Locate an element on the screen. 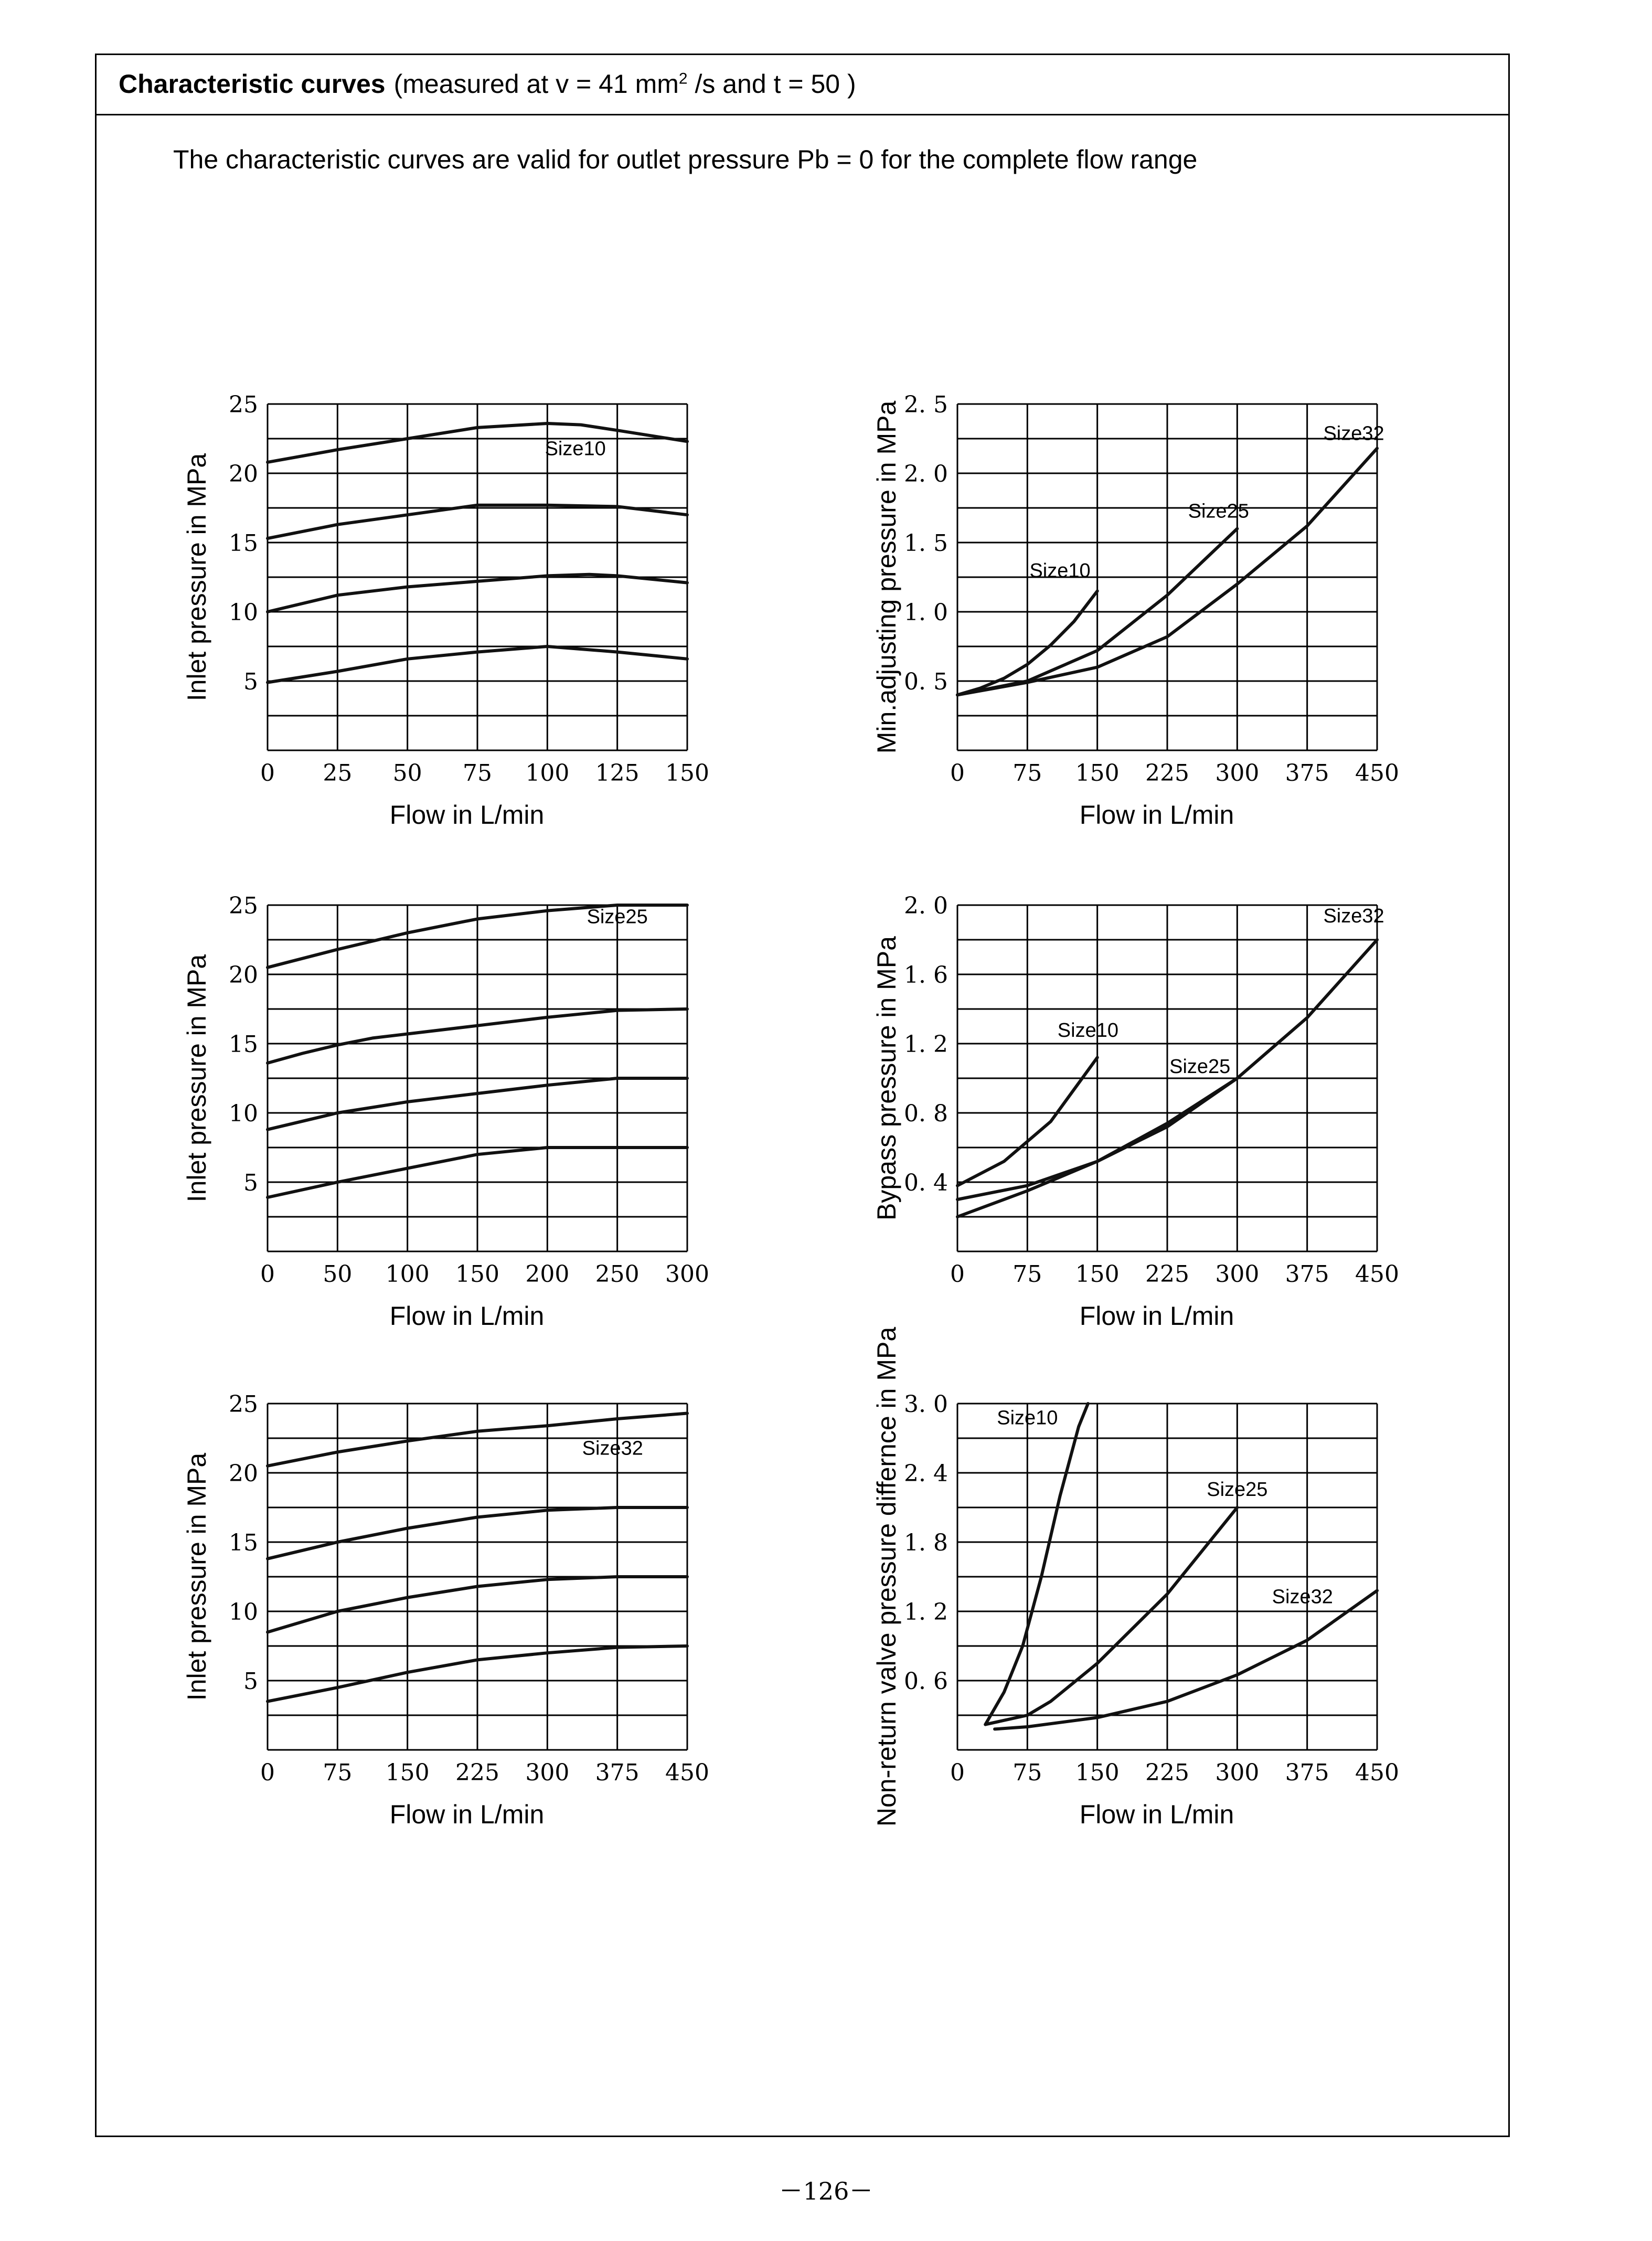 This screenshot has height=2241, width=1652. y-tick-label: 1. 6 is located at coordinates (926, 975).